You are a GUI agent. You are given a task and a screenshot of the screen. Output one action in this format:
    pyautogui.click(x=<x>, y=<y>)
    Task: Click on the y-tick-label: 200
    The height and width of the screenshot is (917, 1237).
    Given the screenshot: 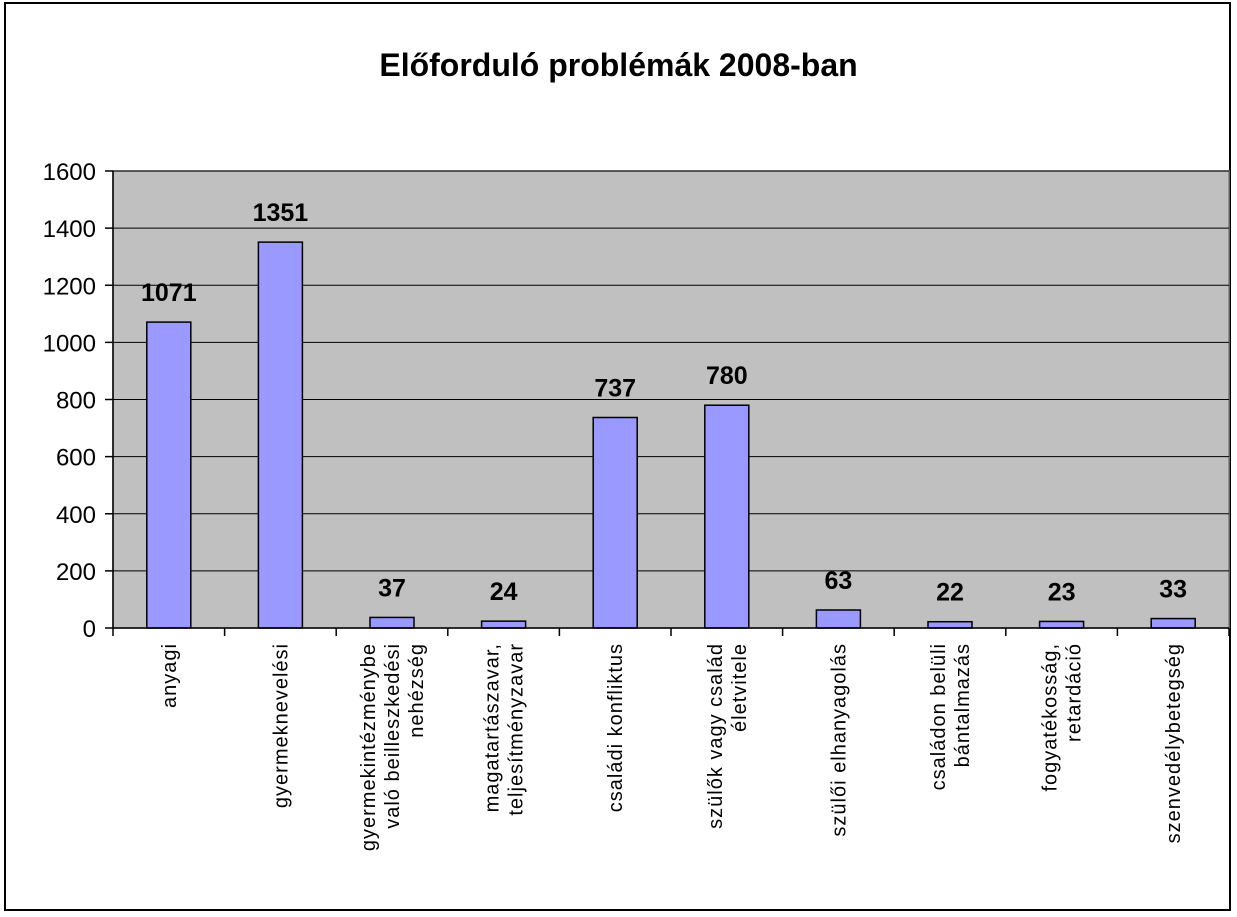 What is the action you would take?
    pyautogui.click(x=76, y=572)
    